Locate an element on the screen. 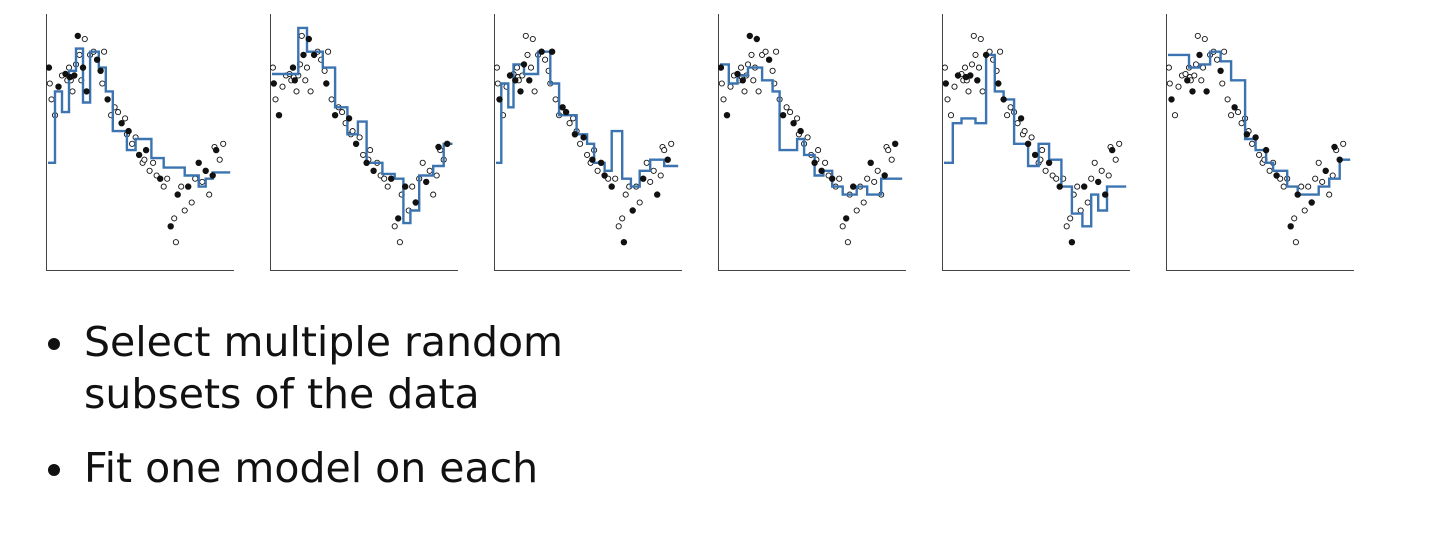 The width and height of the screenshot is (1444, 554). bullet-text: Fit one model on each is located at coordinates (311, 468).